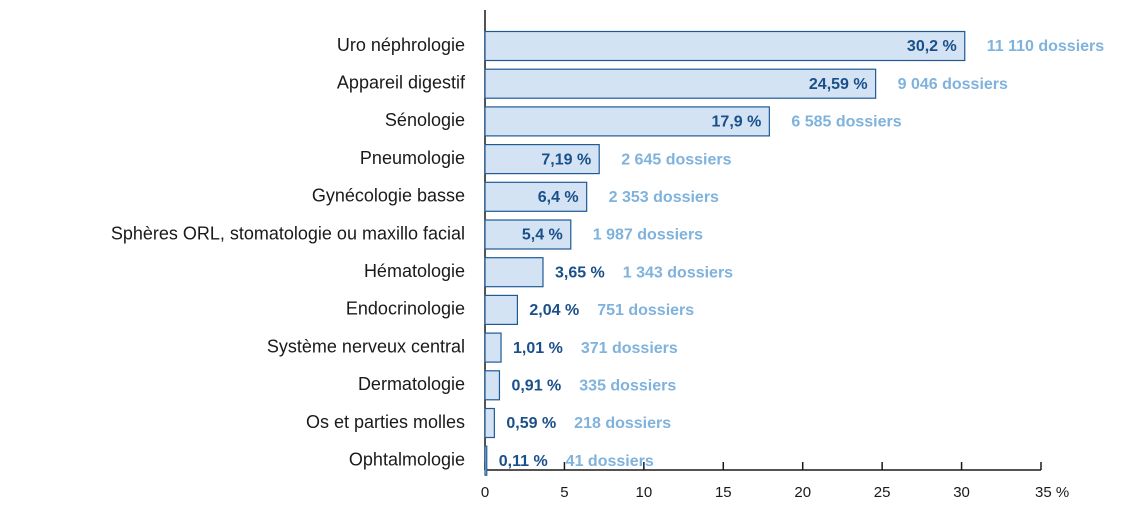 This screenshot has width=1145, height=509. Describe the element at coordinates (846, 122) in the screenshot. I see `count-label: 6 585 dossiers` at that location.